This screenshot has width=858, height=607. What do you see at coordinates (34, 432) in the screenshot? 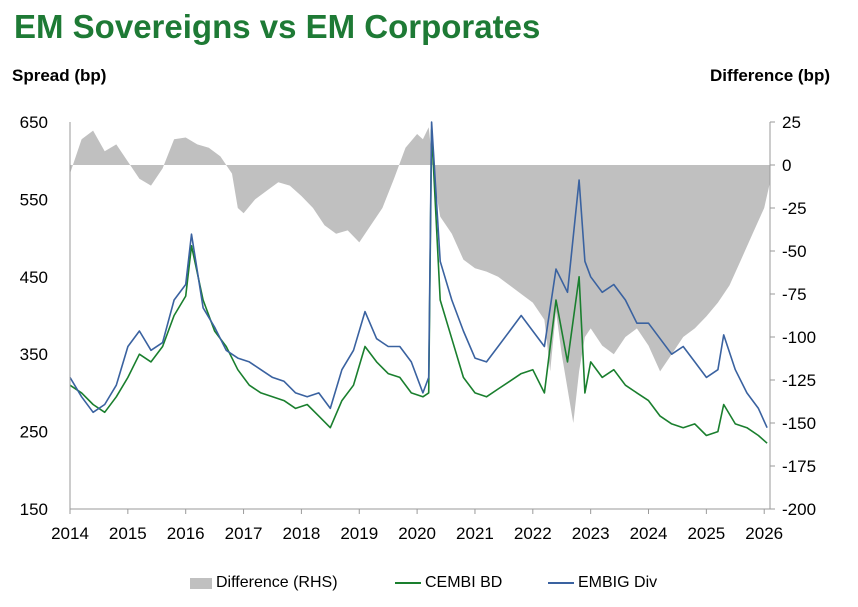
I see `left-tick-label: 250` at bounding box center [34, 432].